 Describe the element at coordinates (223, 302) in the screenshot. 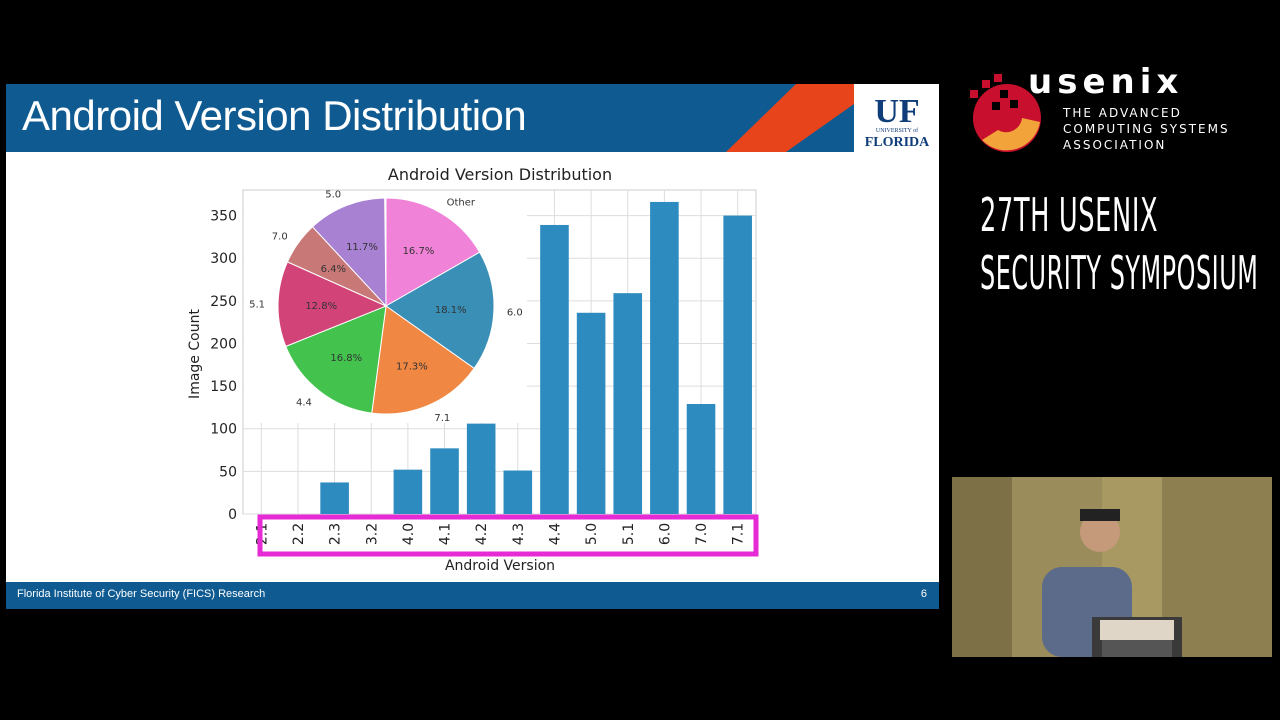

I see `y-tick-label: 250` at that location.